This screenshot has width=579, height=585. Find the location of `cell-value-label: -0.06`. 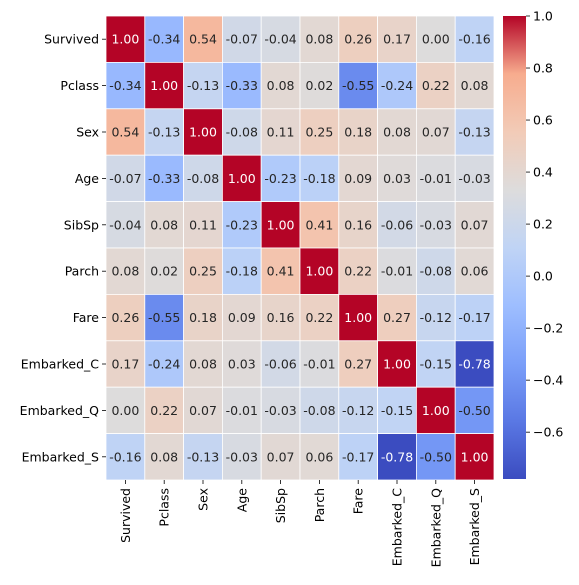

cell-value-label: -0.06 is located at coordinates (280, 364).